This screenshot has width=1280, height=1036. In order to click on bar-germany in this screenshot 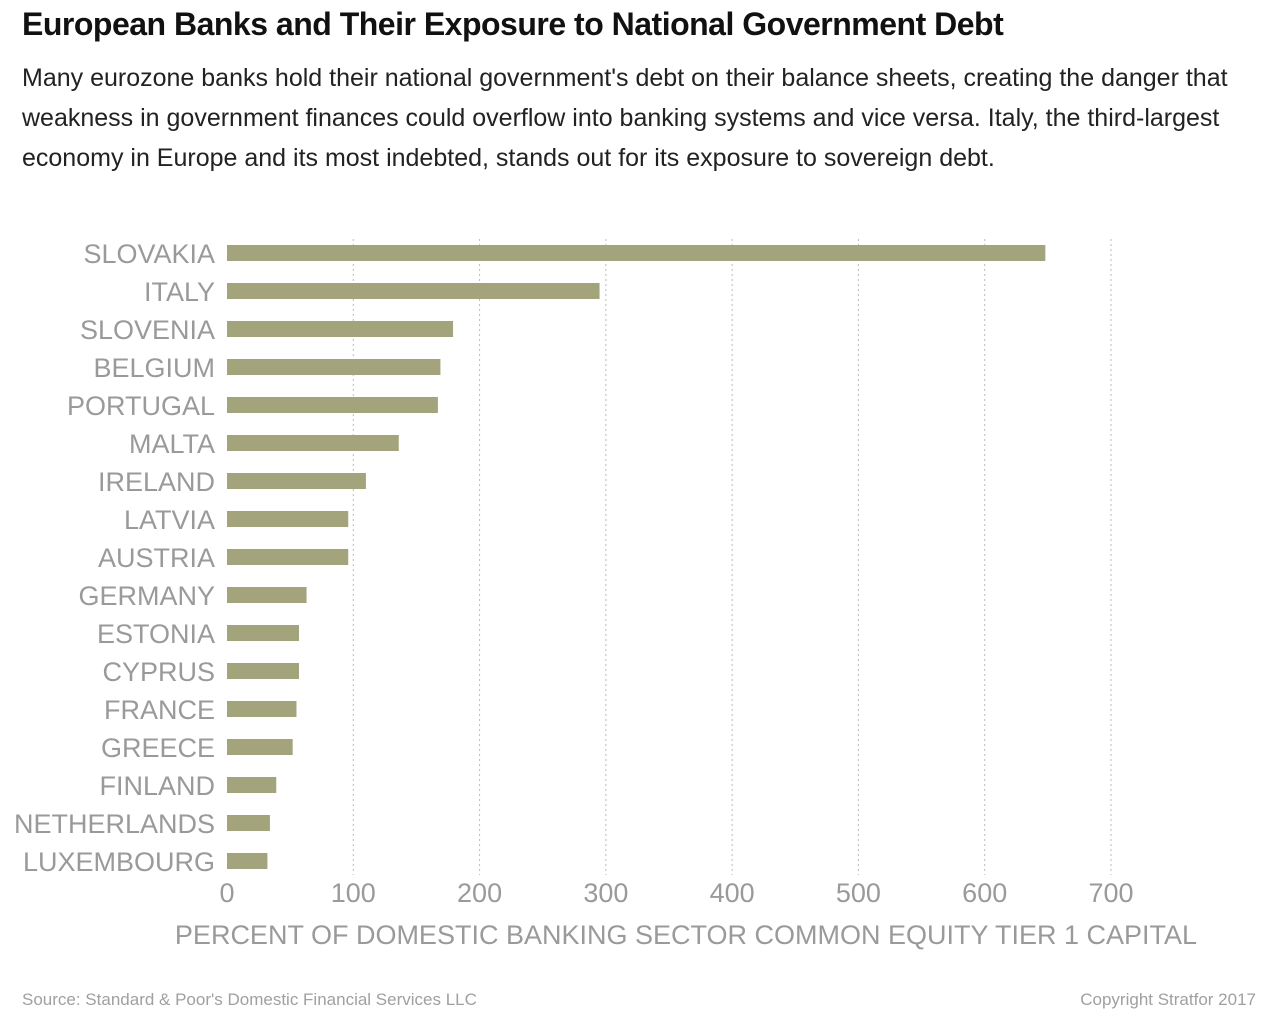, I will do `click(267, 595)`.